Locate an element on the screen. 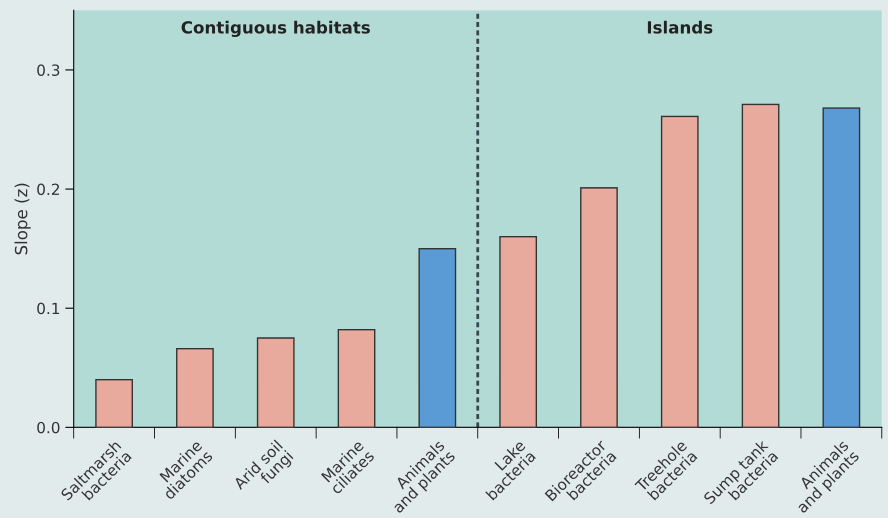 The image size is (888, 518). annotation: Islands is located at coordinates (680, 27).